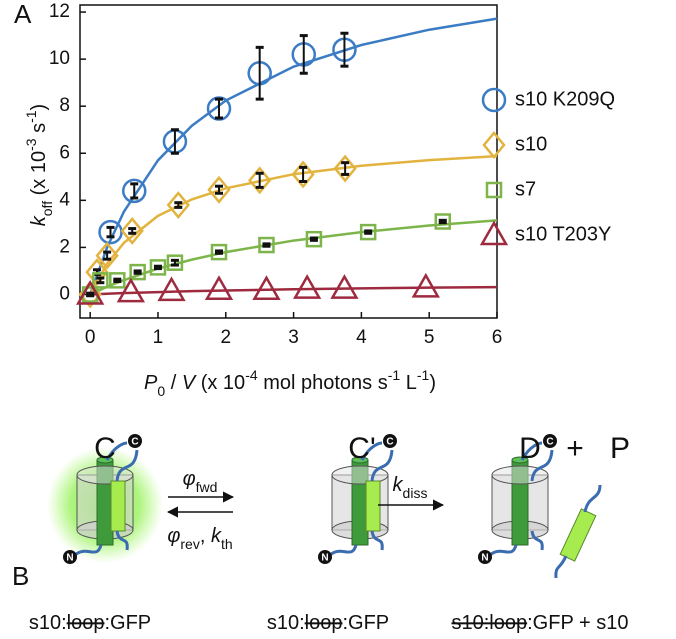 Image resolution: width=676 pixels, height=639 pixels. I want to click on y-axis-label: koff (x 10-3 s-1), so click(39, 165).